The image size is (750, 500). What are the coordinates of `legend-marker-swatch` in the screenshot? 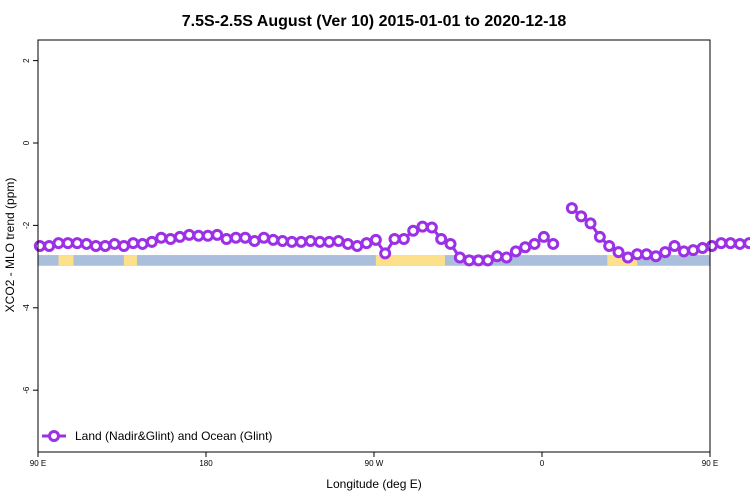 It's located at (54, 436).